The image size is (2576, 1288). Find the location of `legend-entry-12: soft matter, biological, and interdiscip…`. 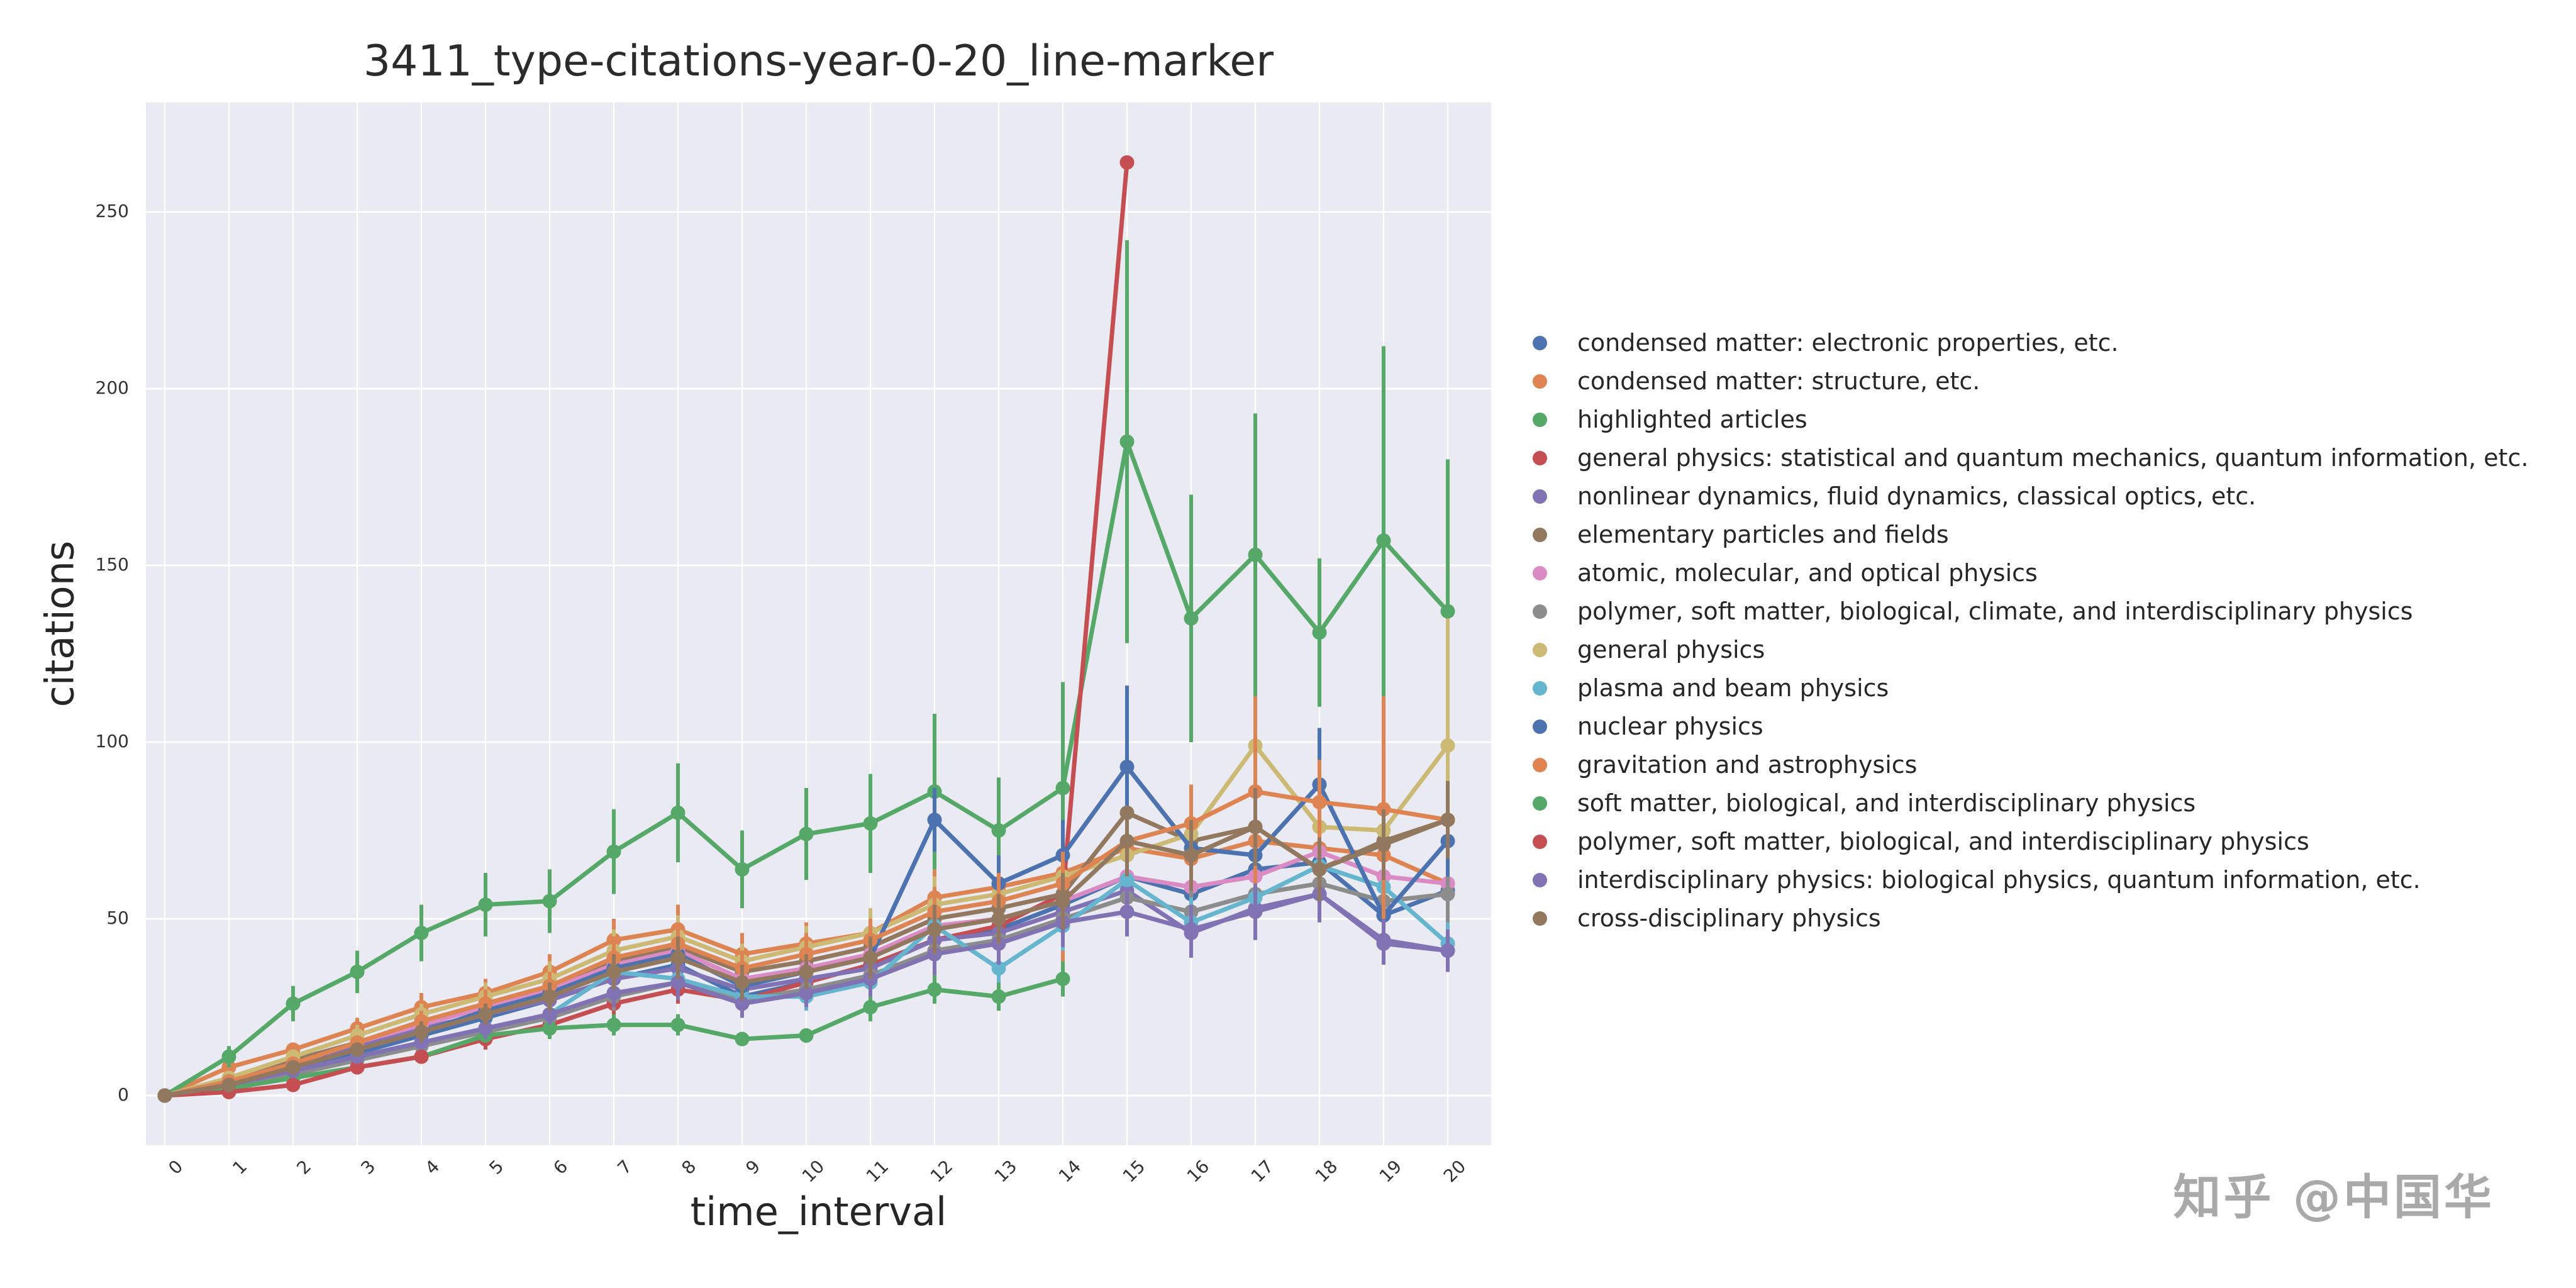

legend-entry-12: soft matter, biological, and interdiscip… is located at coordinates (1864, 803).